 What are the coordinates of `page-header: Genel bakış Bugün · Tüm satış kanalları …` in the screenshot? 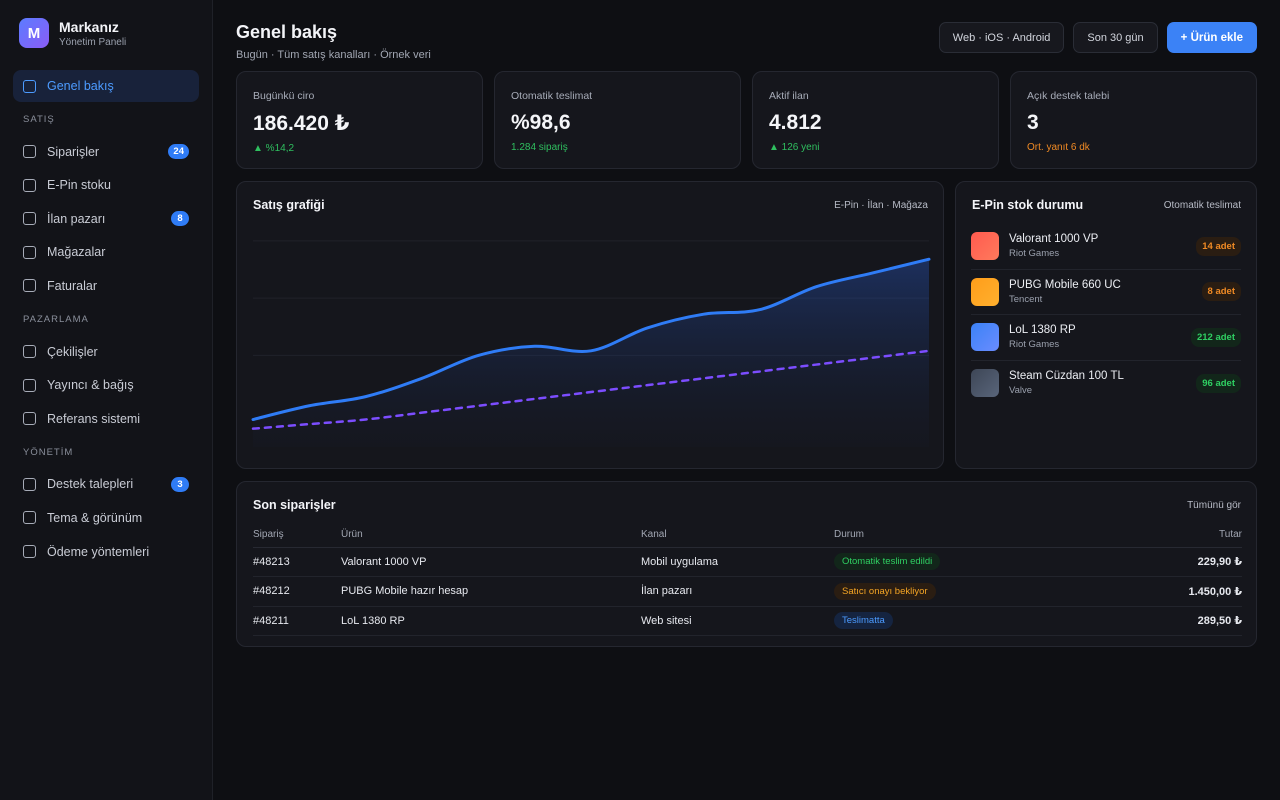 It's located at (746, 46).